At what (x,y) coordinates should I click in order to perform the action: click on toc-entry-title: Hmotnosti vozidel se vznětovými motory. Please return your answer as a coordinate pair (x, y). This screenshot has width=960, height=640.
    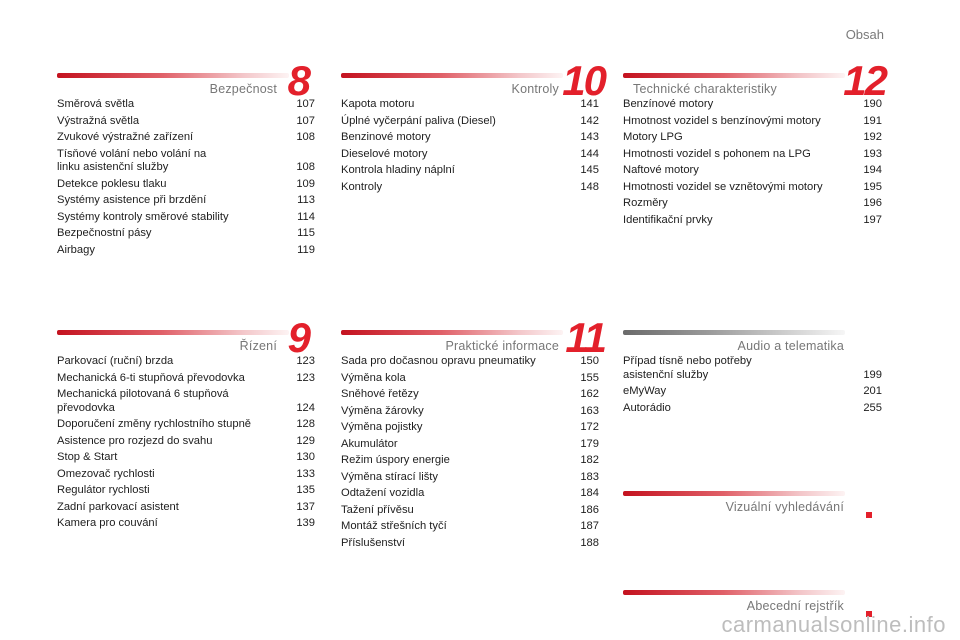
    Looking at the image, I should click on (723, 186).